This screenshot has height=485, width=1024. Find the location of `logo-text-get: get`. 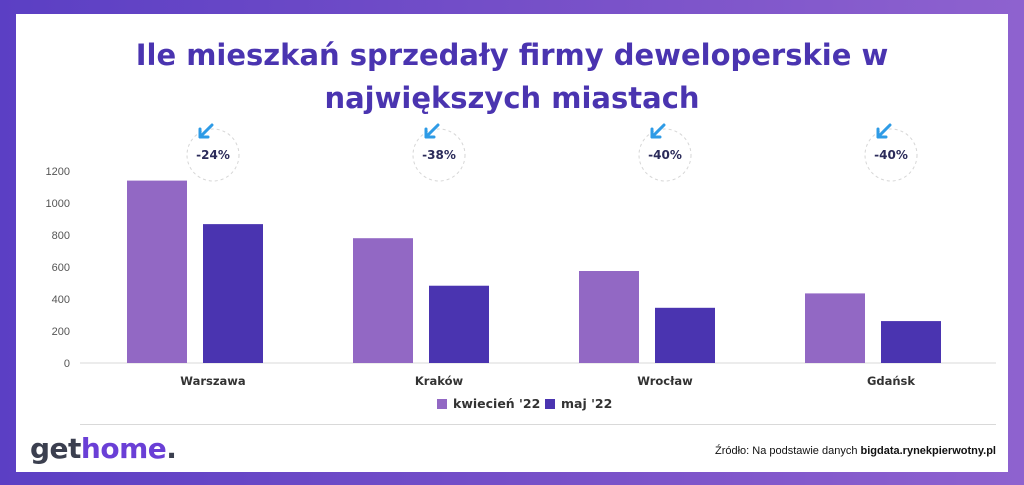

logo-text-get: get is located at coordinates (55, 448).